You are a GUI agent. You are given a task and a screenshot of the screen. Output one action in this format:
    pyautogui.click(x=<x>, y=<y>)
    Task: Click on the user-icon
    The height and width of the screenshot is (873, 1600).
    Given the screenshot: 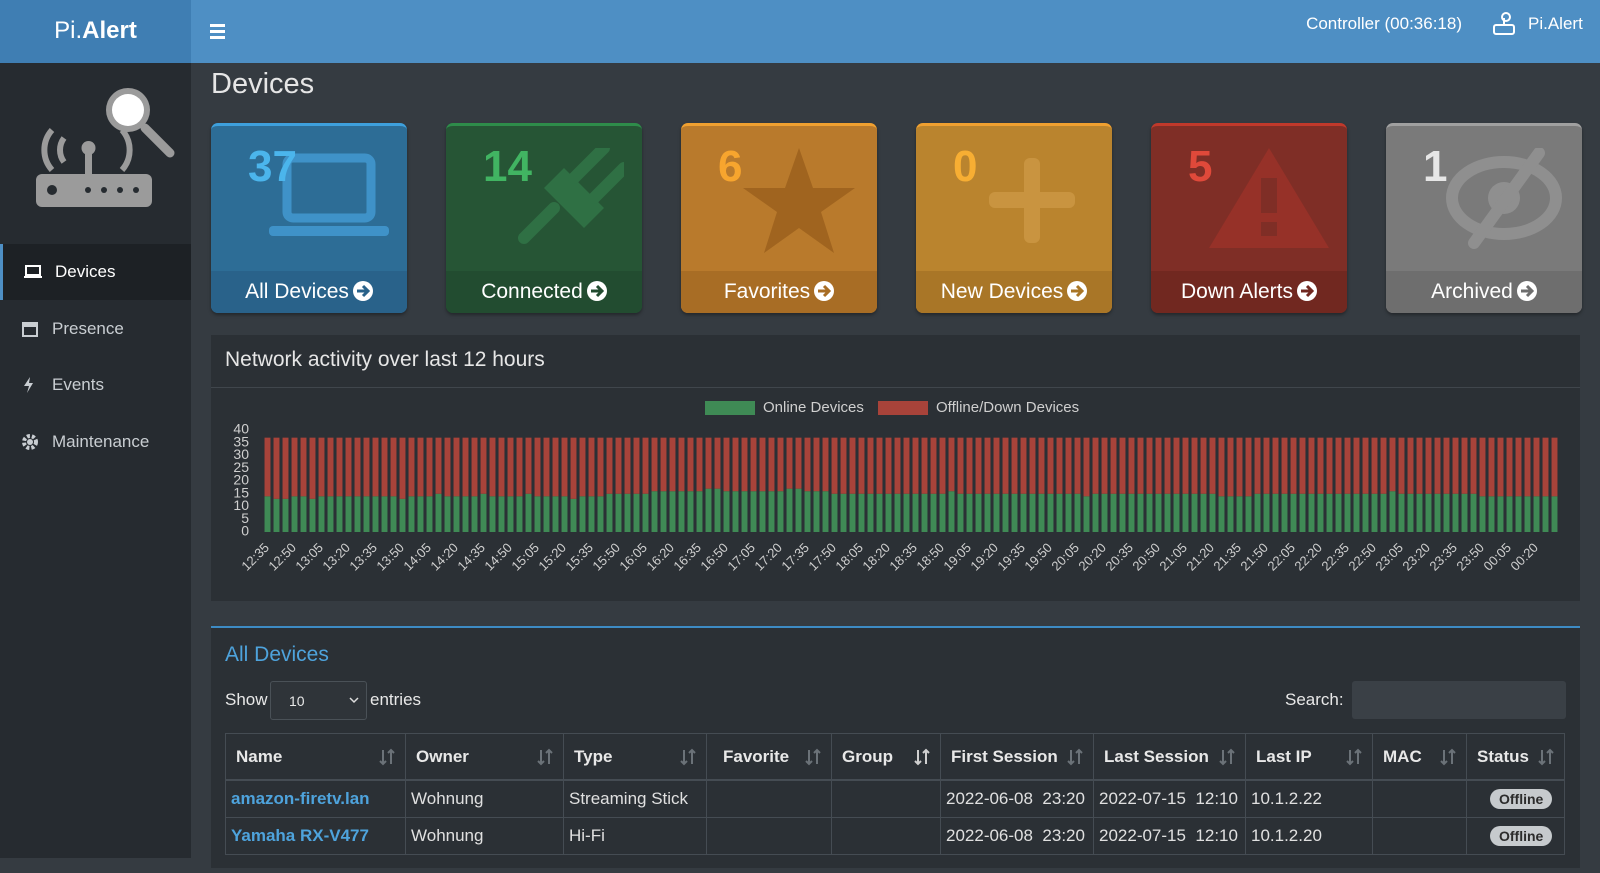 What is the action you would take?
    pyautogui.click(x=1504, y=24)
    